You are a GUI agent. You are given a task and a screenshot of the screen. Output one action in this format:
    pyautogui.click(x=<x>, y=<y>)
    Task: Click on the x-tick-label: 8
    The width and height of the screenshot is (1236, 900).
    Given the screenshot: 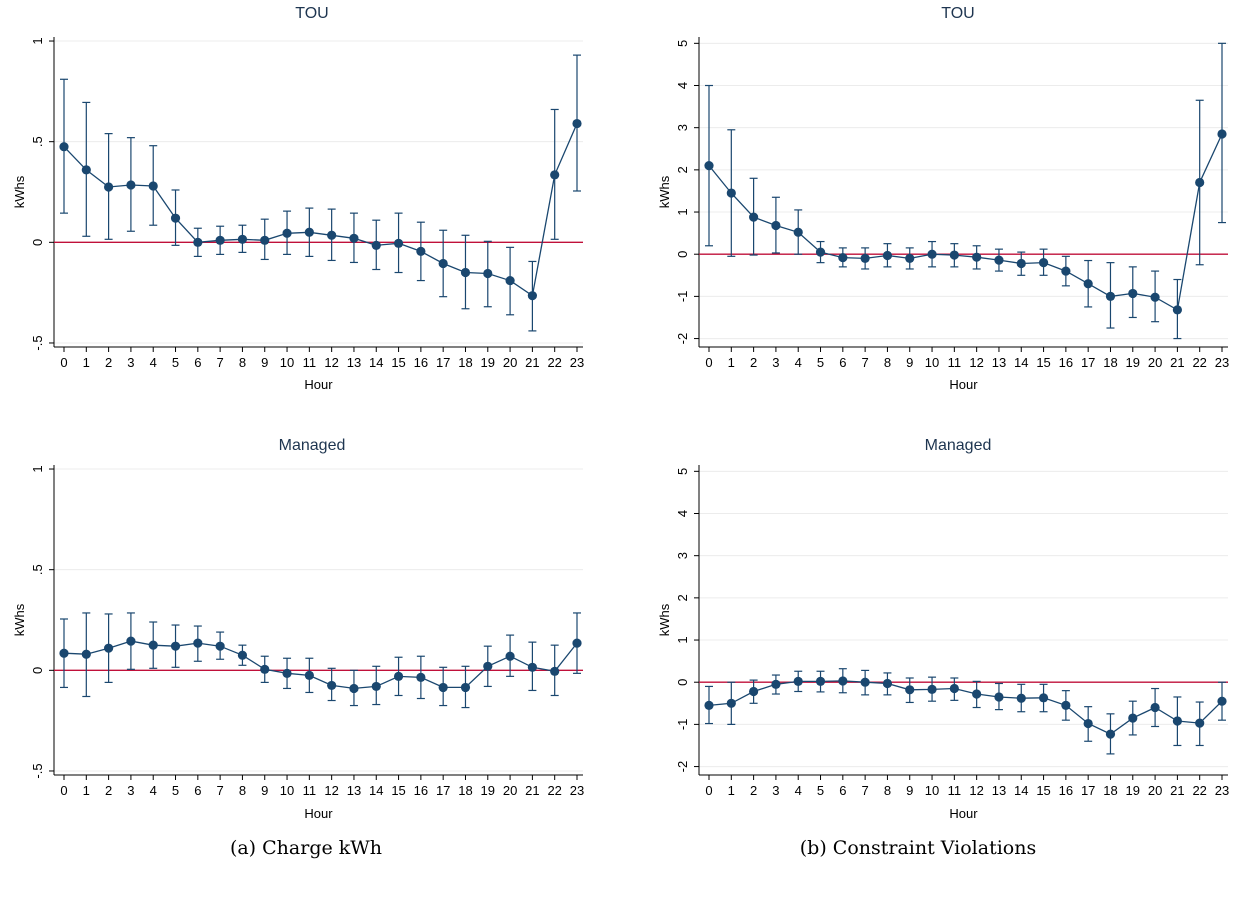 What is the action you would take?
    pyautogui.click(x=242, y=362)
    